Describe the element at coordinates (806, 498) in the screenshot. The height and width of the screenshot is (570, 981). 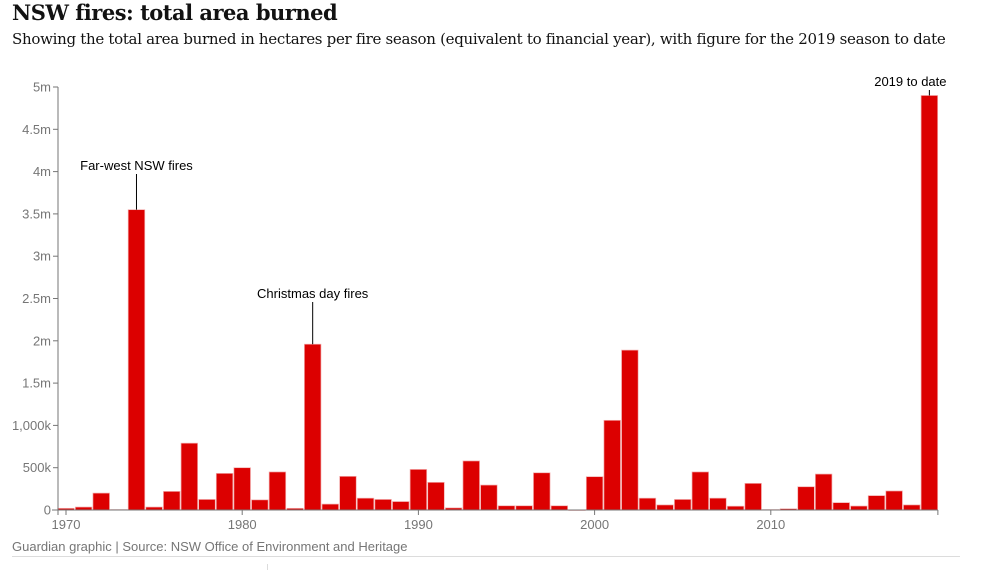
I see `bar-2012` at that location.